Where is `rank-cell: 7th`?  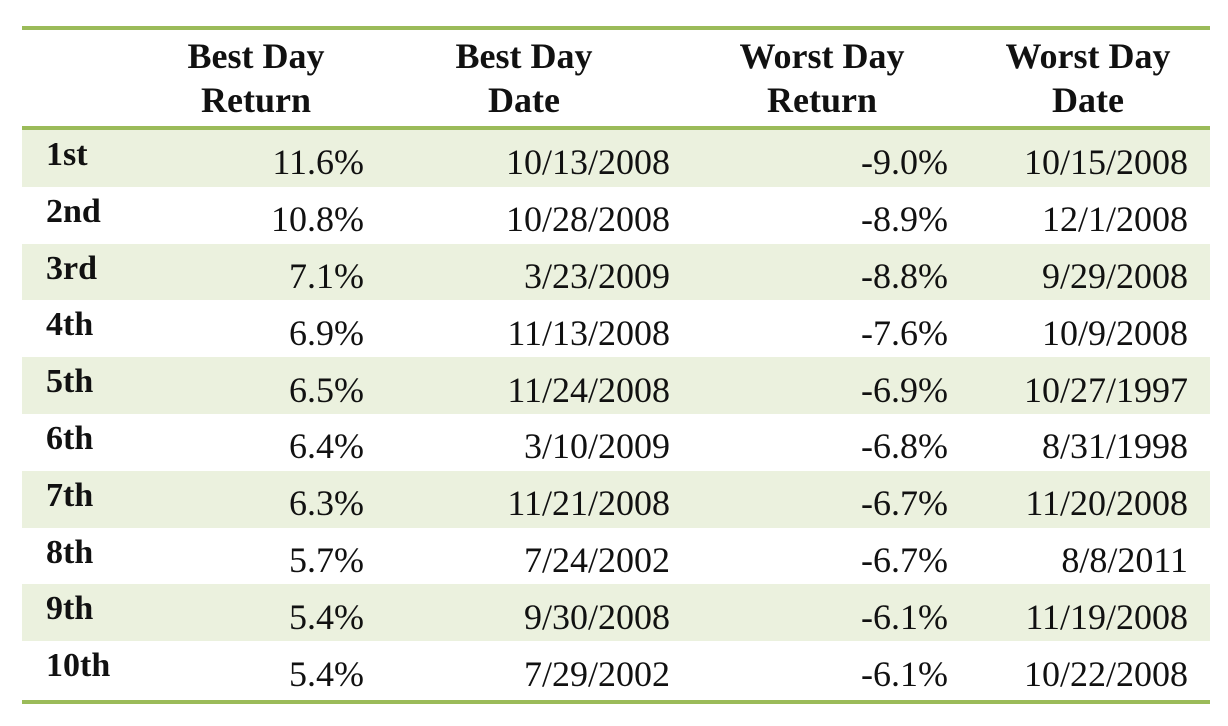
rank-cell: 7th is located at coordinates (70, 495).